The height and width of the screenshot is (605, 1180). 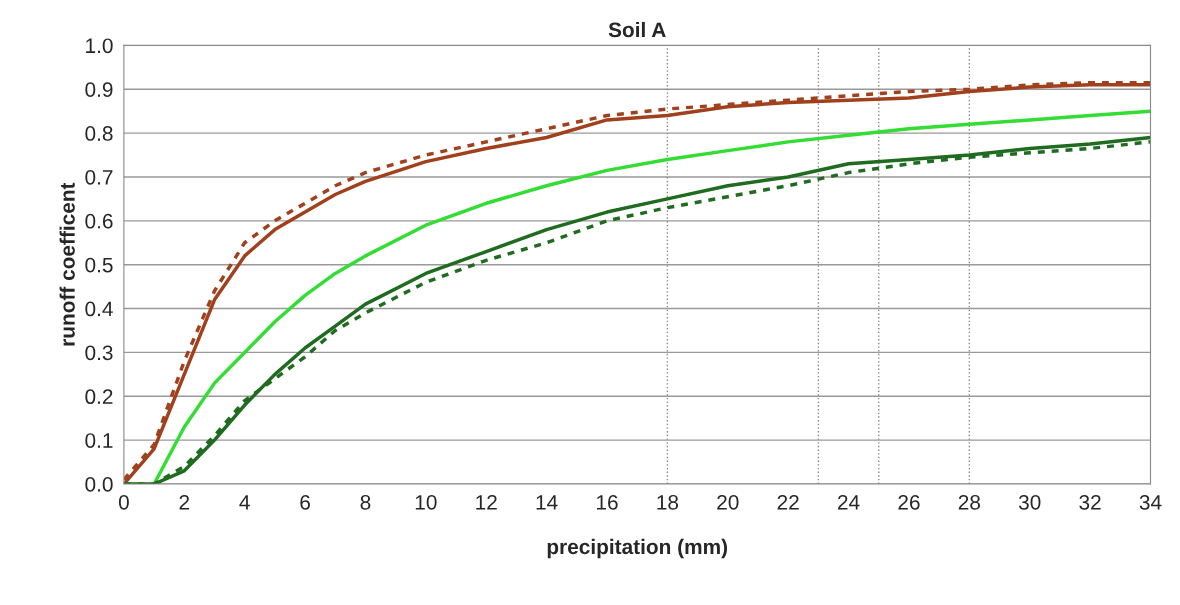 I want to click on y-axis-title: runoff coefficent, so click(x=67, y=264).